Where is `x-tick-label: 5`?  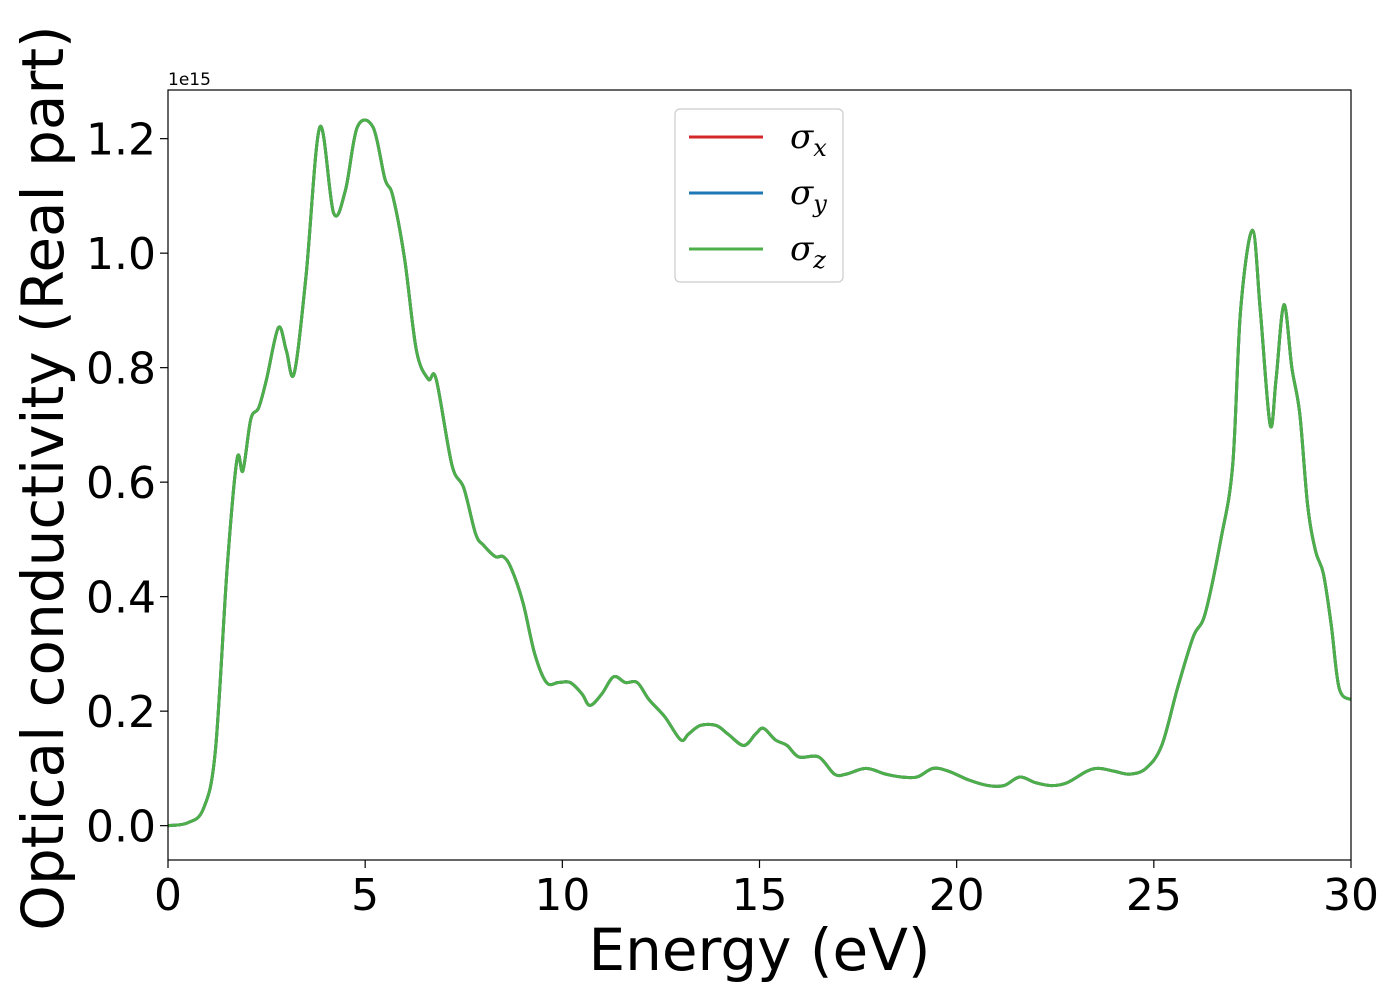 x-tick-label: 5 is located at coordinates (365, 895).